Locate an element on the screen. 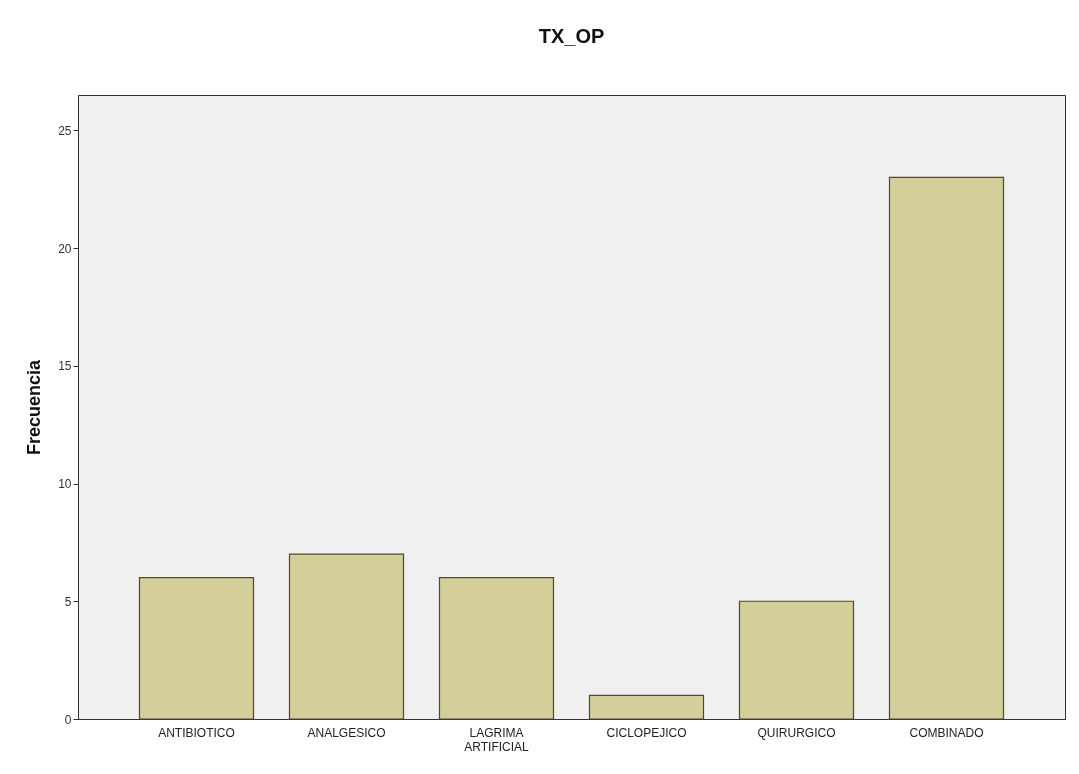  y-tick-label: 10 is located at coordinates (65, 484).